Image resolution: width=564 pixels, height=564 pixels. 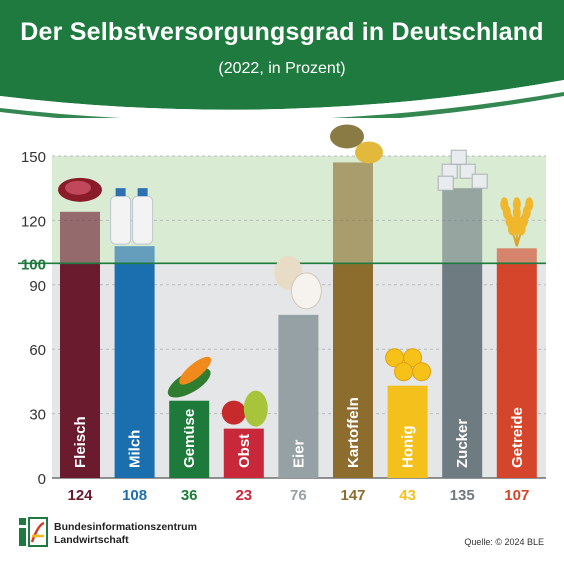 What do you see at coordinates (282, 68) in the screenshot?
I see `chart-subtitle: (2022, in Prozent)` at bounding box center [282, 68].